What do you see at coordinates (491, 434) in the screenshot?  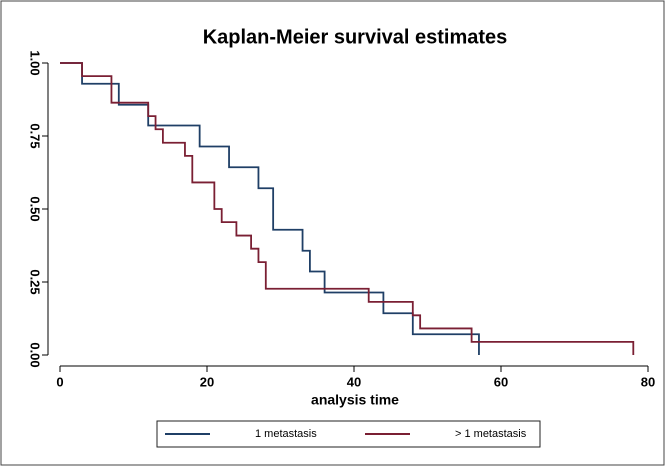 I see `legend-label: > 1 metastasis` at bounding box center [491, 434].